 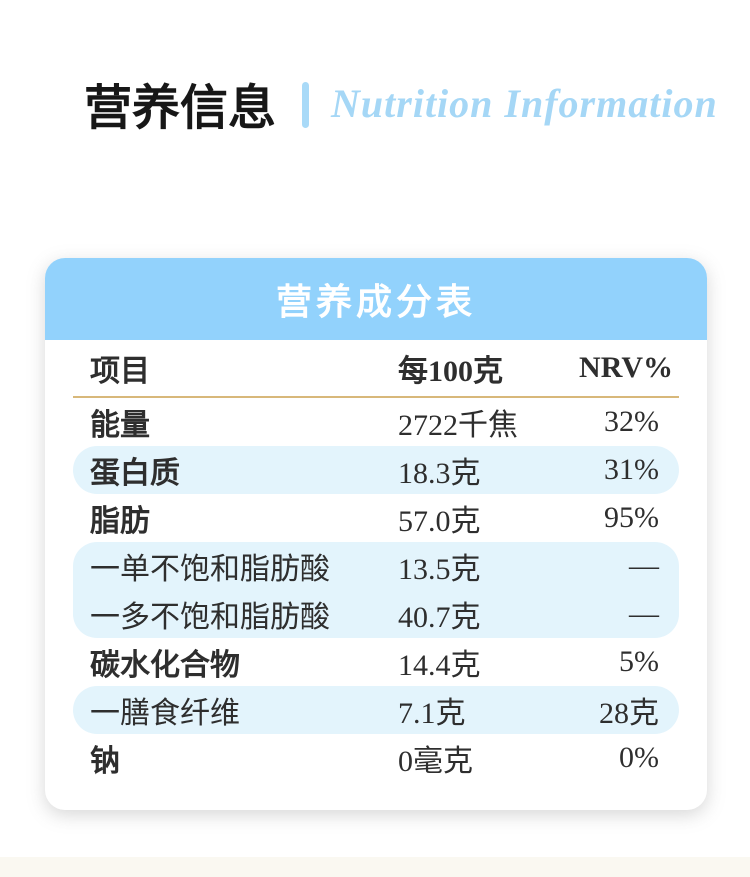 I want to click on nutrition-card-banner: 营养成分表, so click(x=376, y=299).